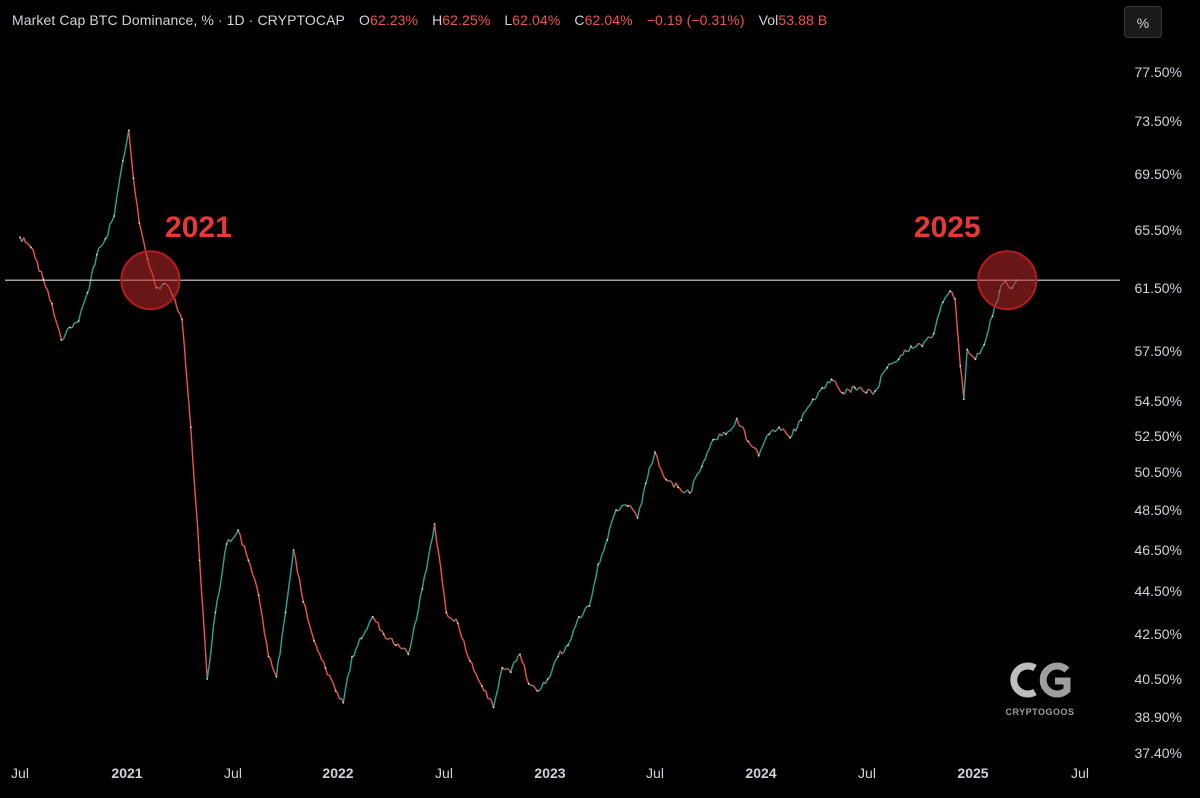  I want to click on y-tick-label: 57.50%, so click(1158, 351).